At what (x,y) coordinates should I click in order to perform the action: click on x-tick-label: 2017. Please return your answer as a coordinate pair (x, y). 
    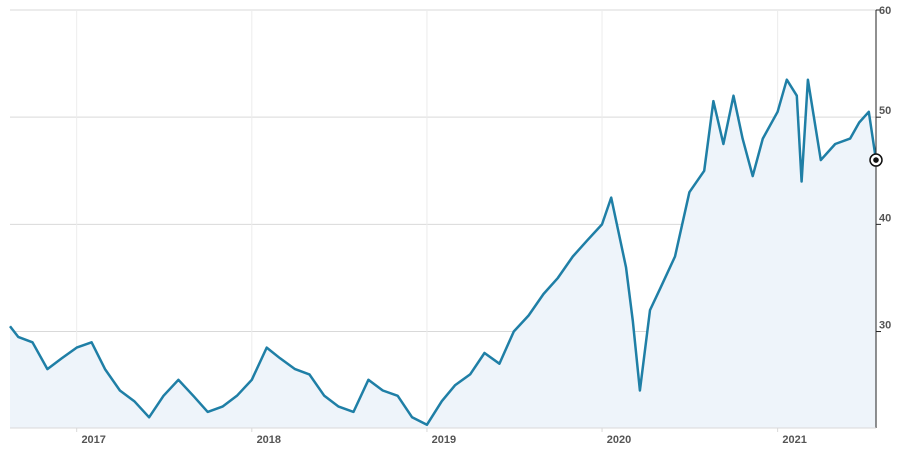
    Looking at the image, I should click on (93, 440).